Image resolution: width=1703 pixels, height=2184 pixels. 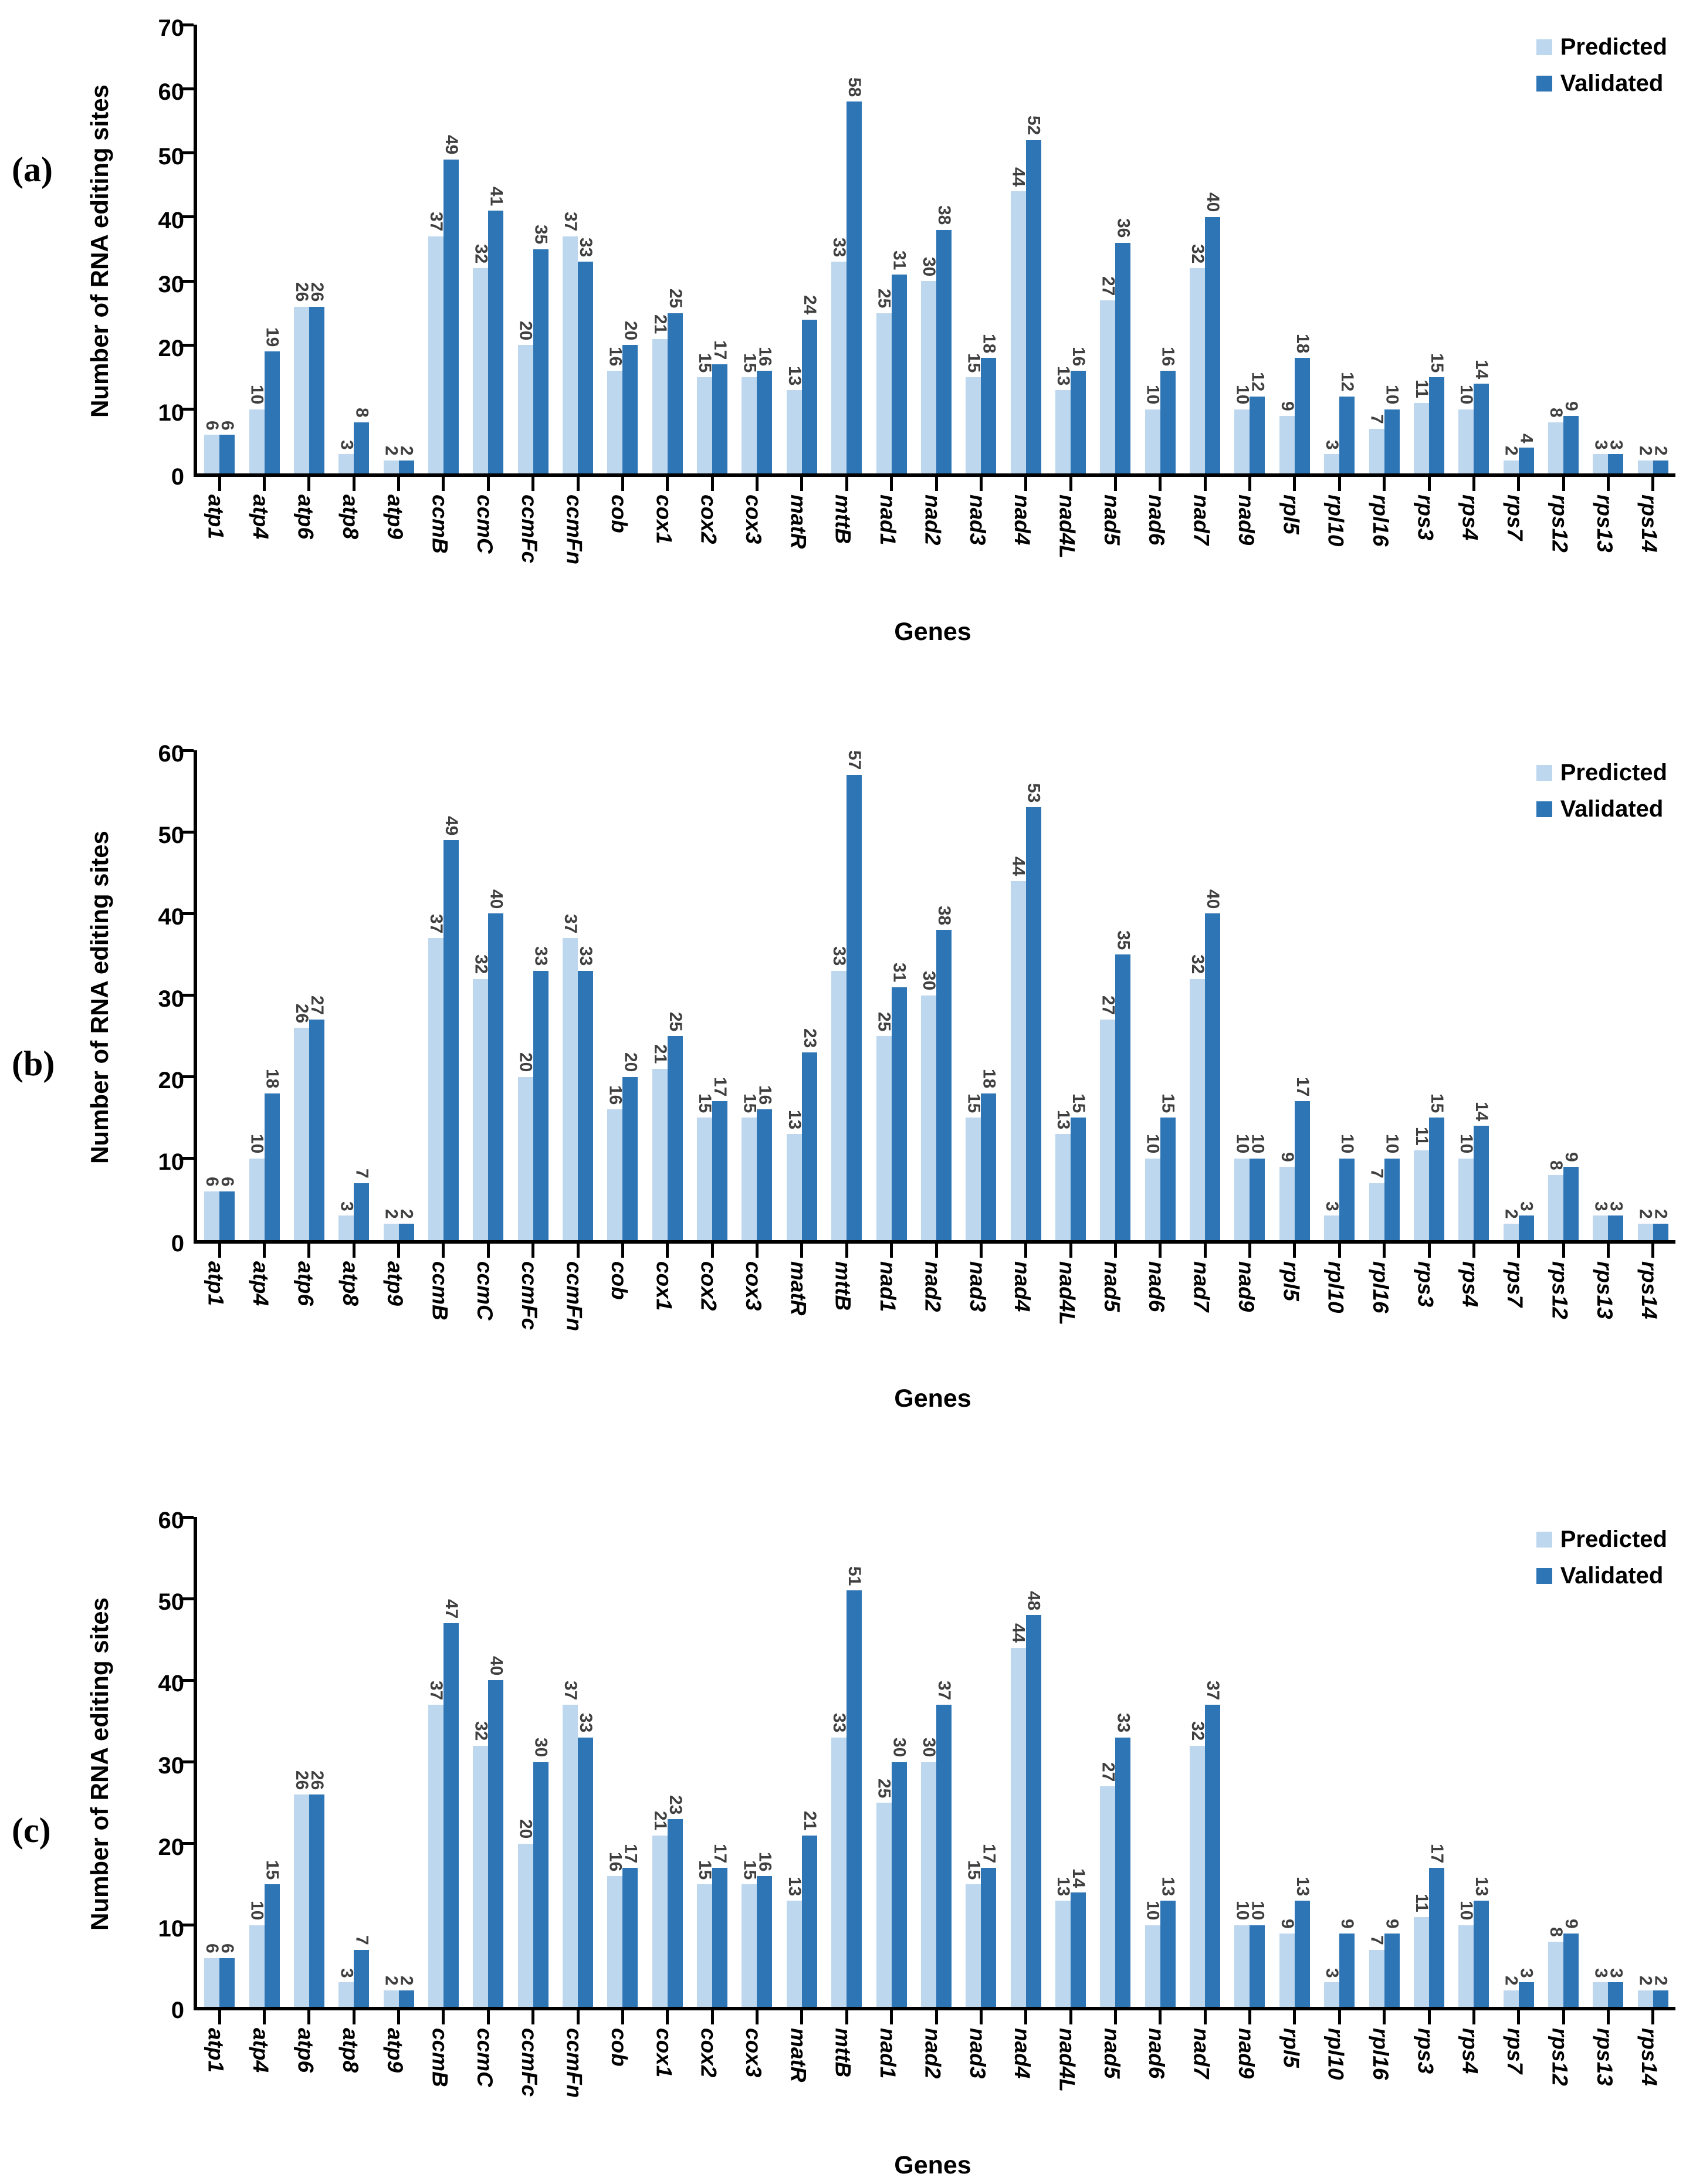 I want to click on y-tick-mark, so click(x=187, y=913).